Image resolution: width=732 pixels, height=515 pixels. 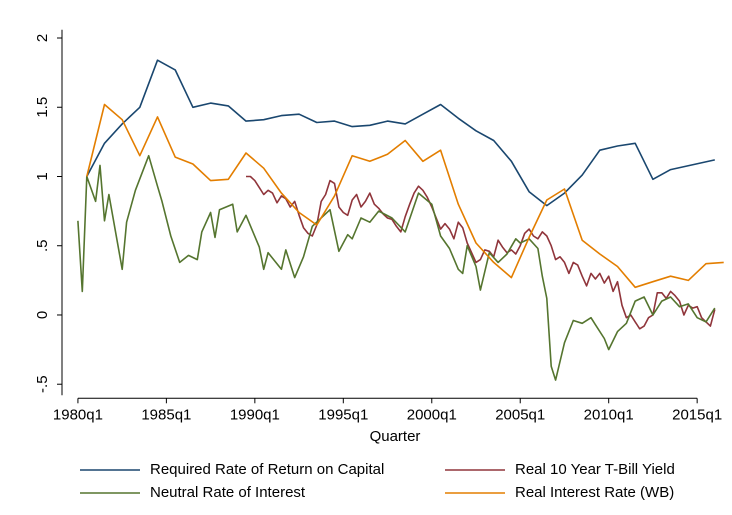 What do you see at coordinates (595, 469) in the screenshot?
I see `legend-label: Real 10 Year T-Bill Yield` at bounding box center [595, 469].